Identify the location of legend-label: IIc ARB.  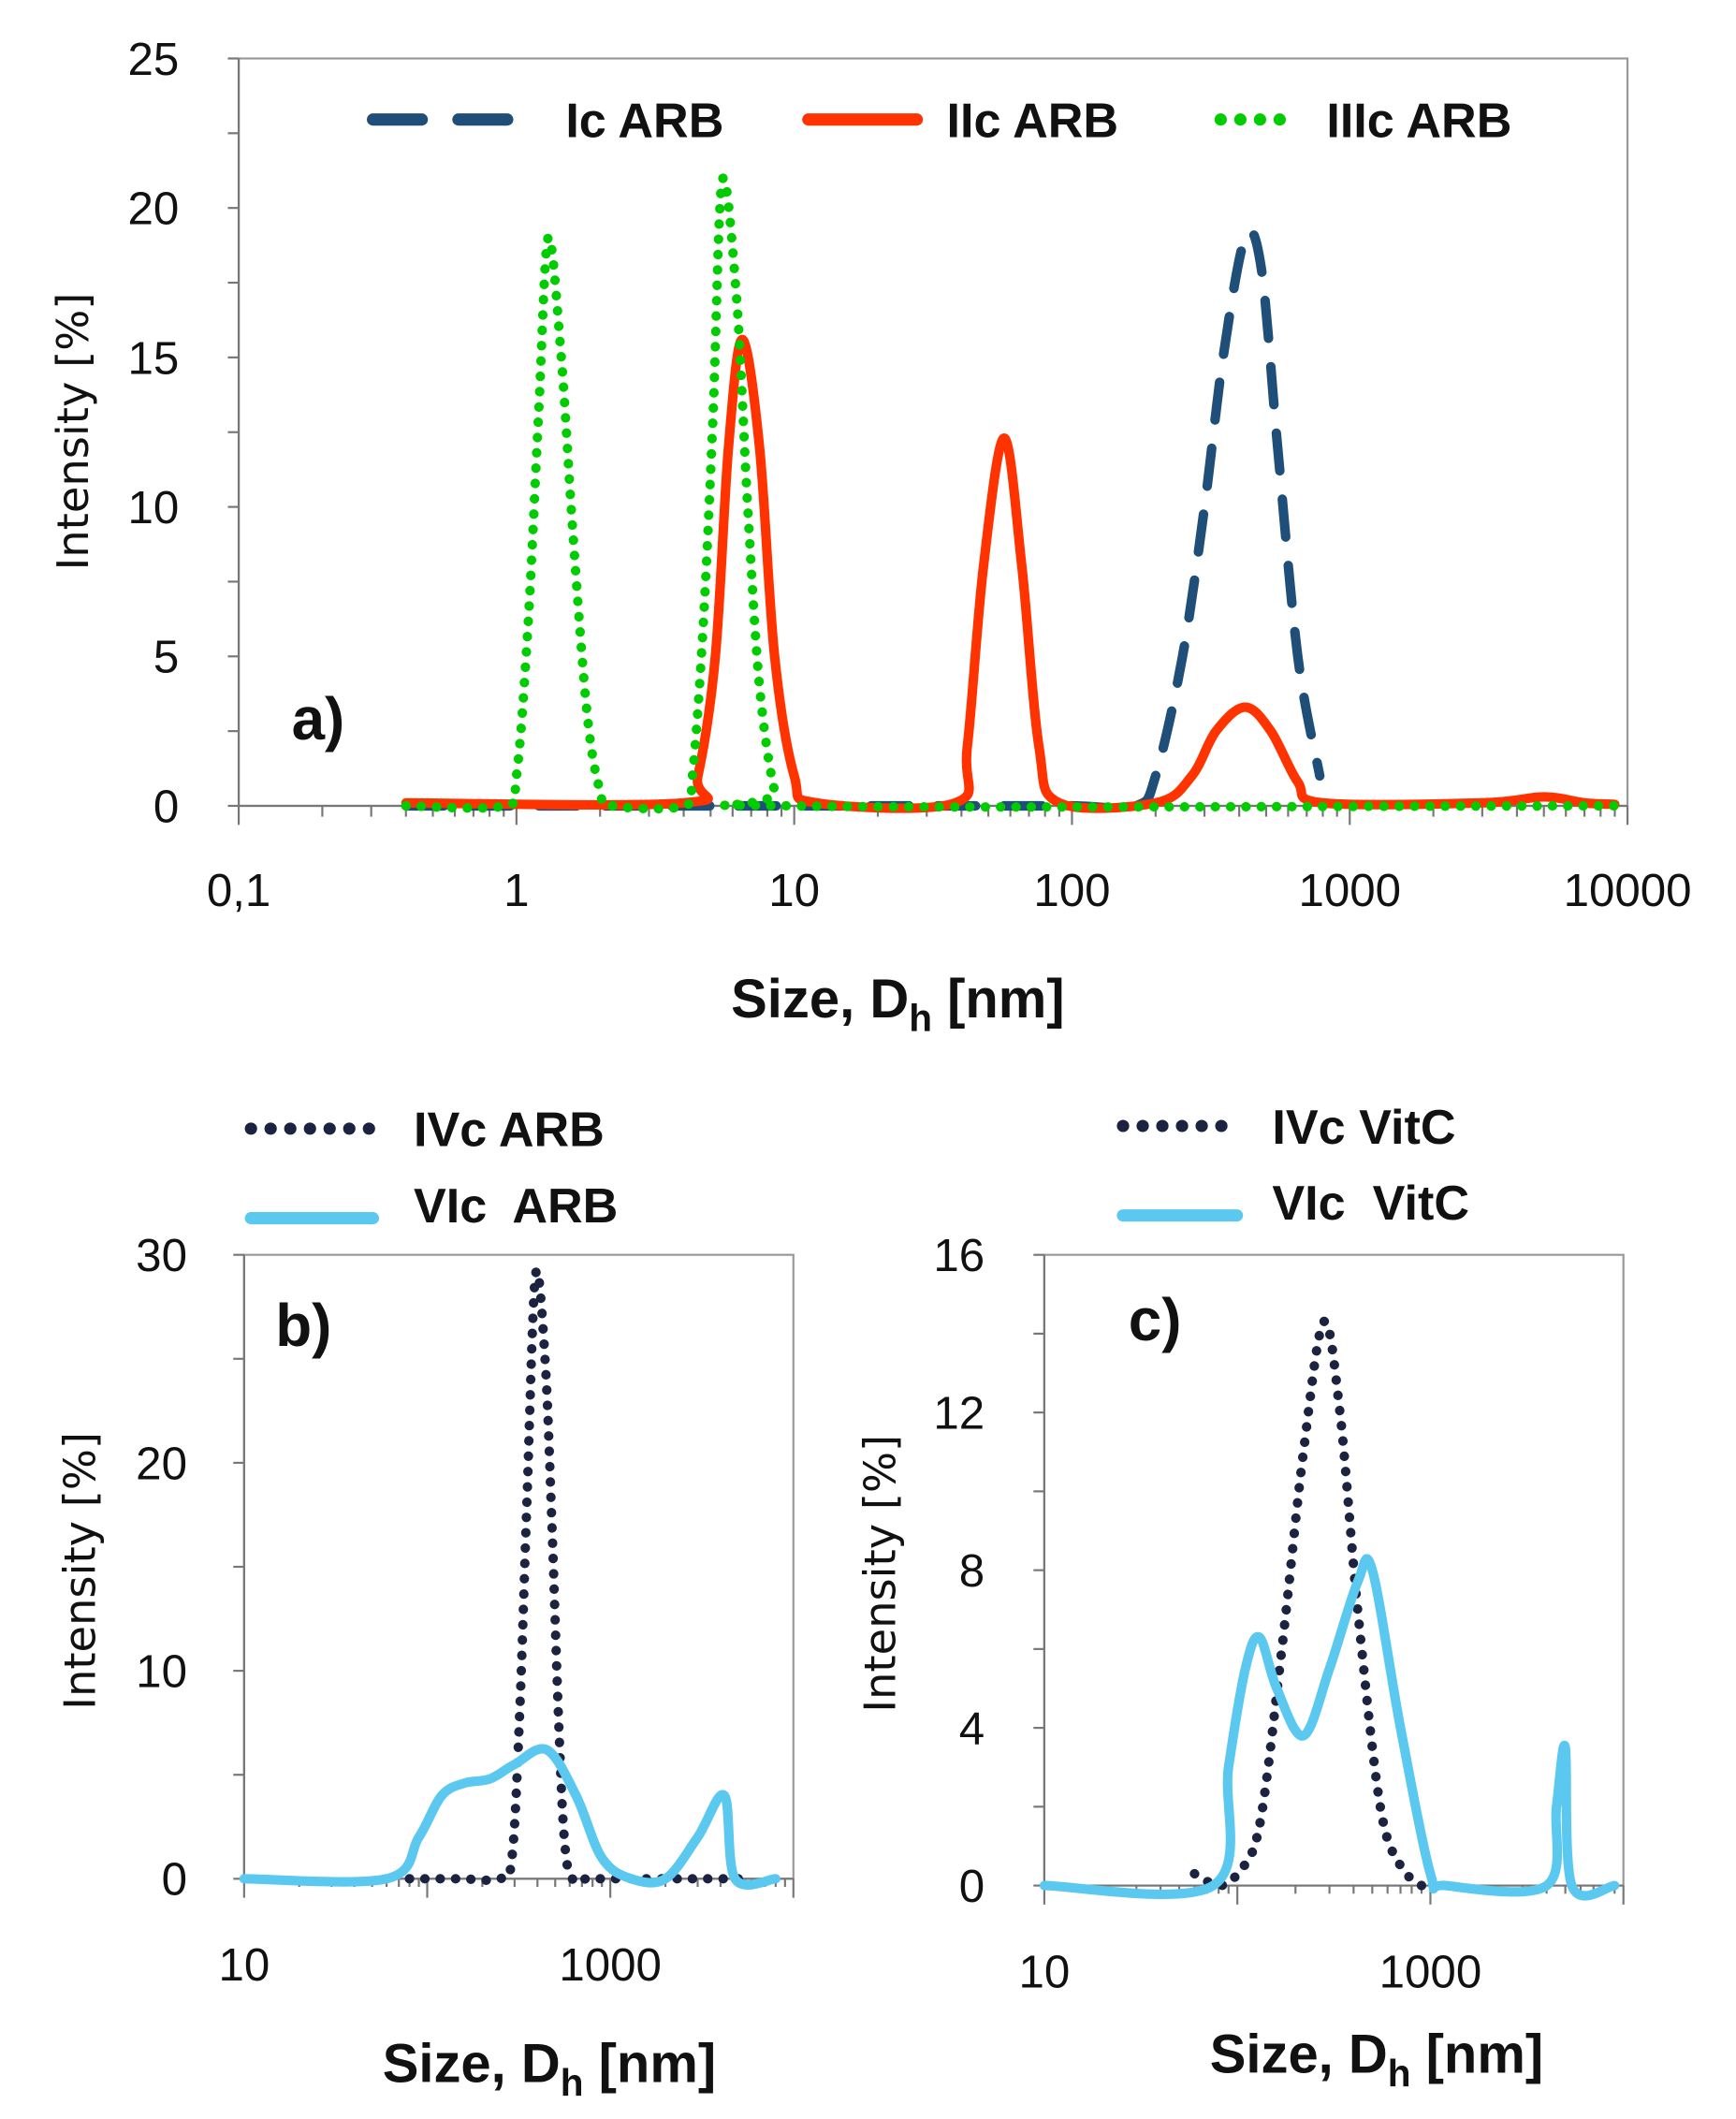
(1033, 122).